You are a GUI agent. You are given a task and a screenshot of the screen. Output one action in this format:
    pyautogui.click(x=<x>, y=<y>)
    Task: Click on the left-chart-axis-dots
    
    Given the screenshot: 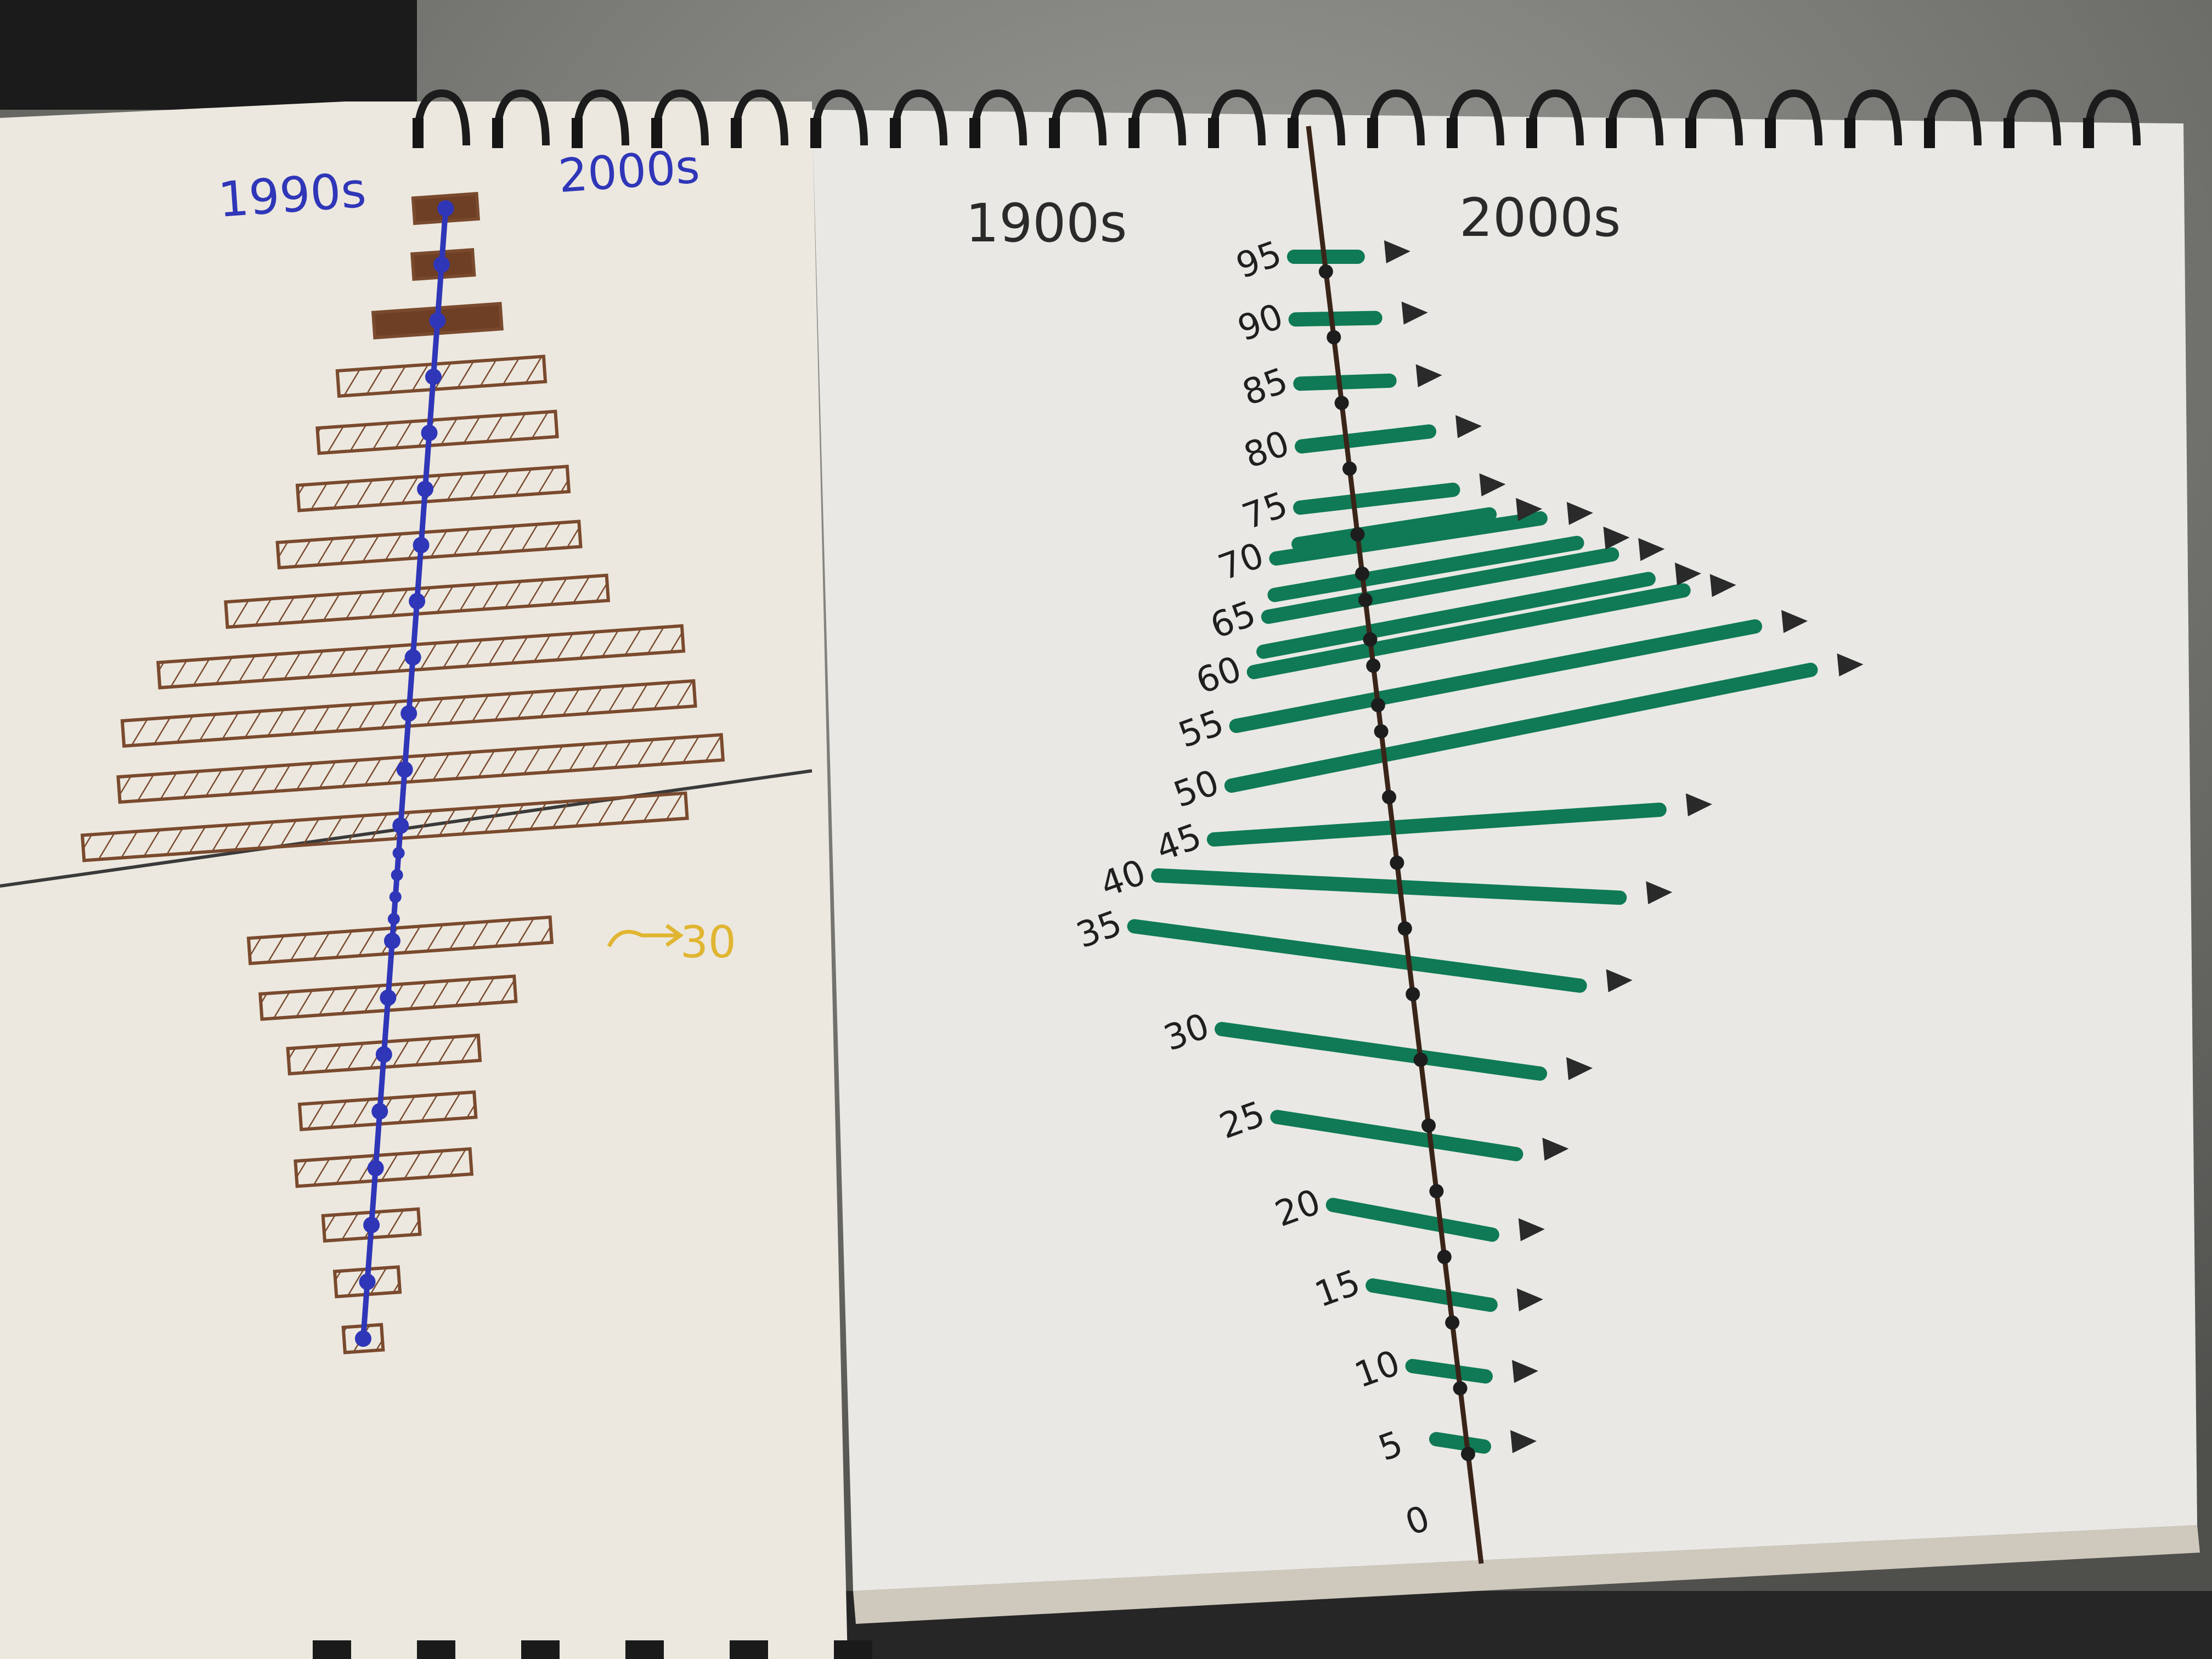 What is the action you would take?
    pyautogui.click(x=405, y=773)
    